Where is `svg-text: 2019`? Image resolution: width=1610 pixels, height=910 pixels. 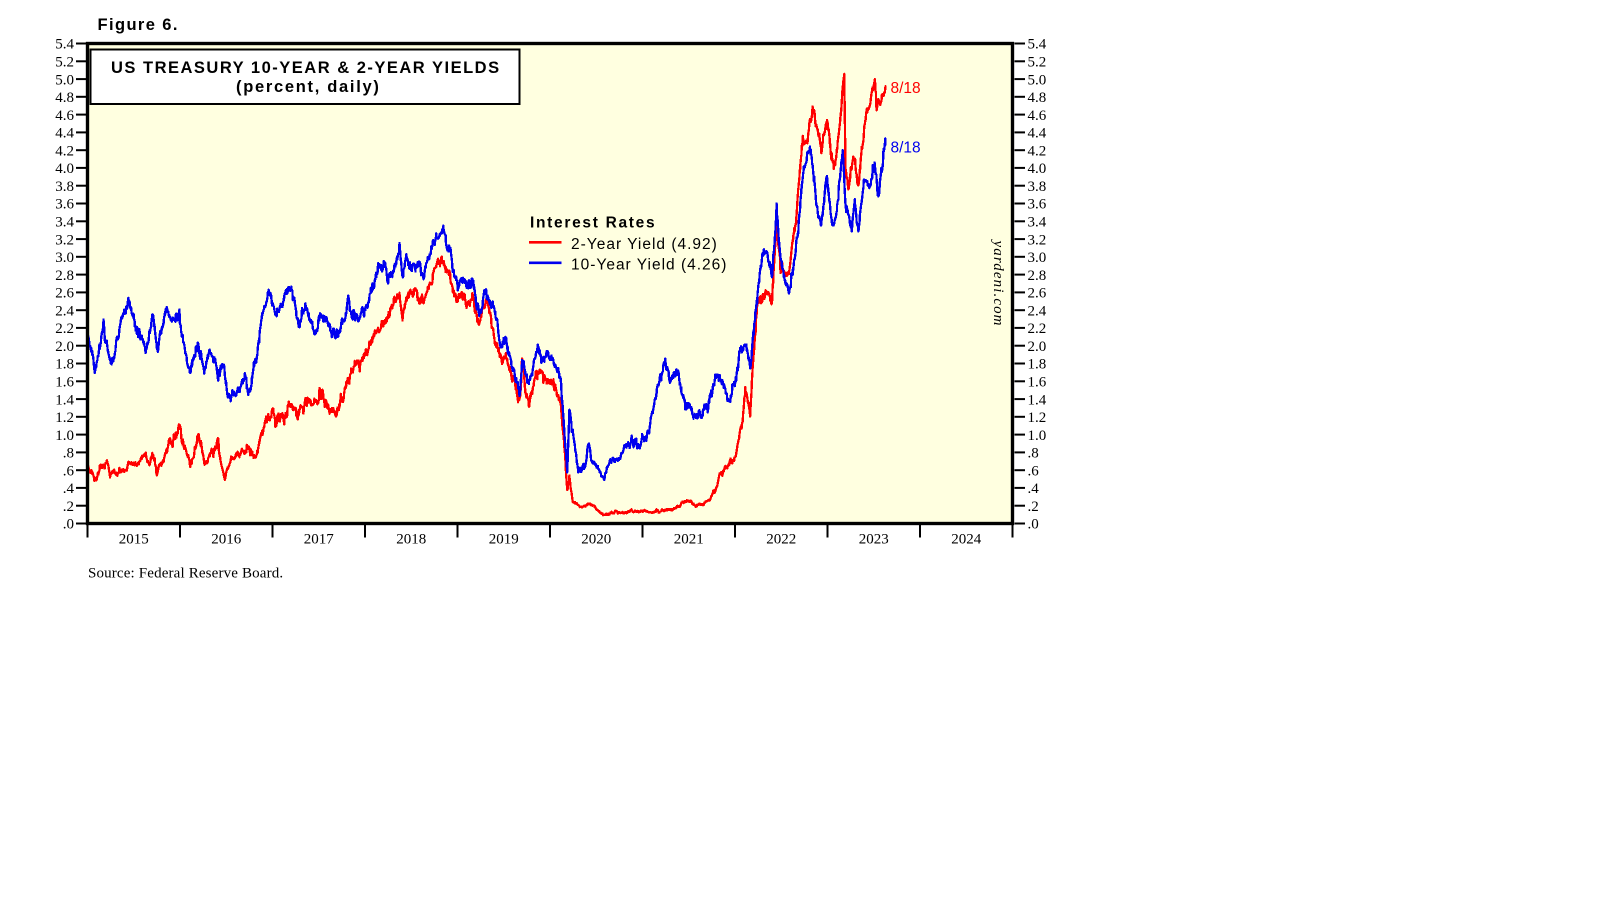
svg-text: 2019 is located at coordinates (504, 540).